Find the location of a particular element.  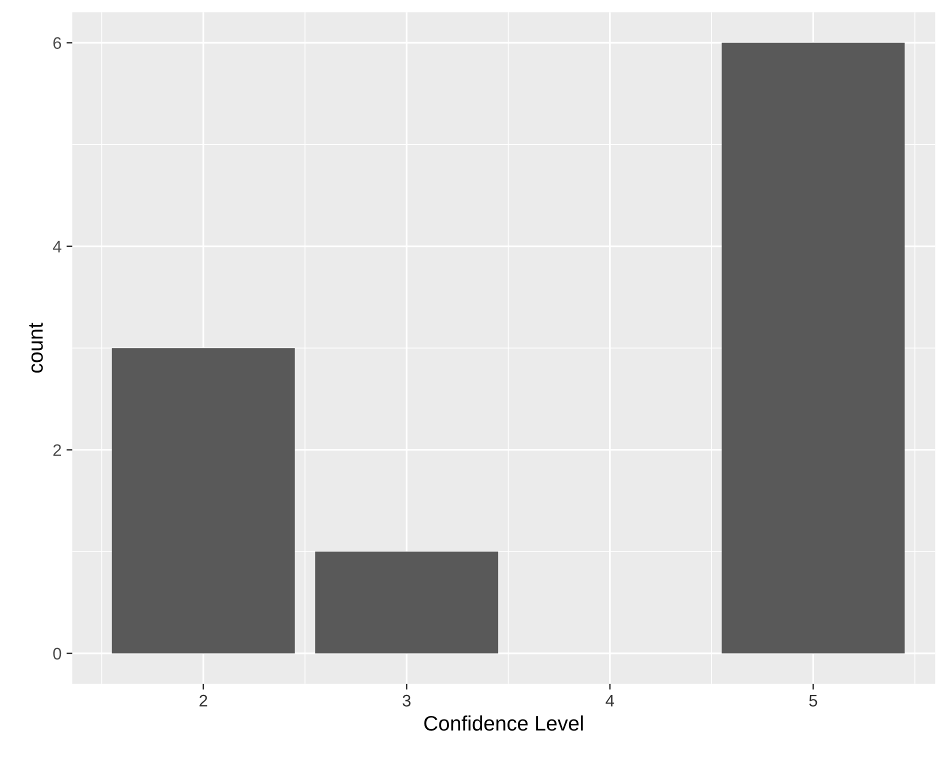

y-tick-label: 0 is located at coordinates (57, 654).